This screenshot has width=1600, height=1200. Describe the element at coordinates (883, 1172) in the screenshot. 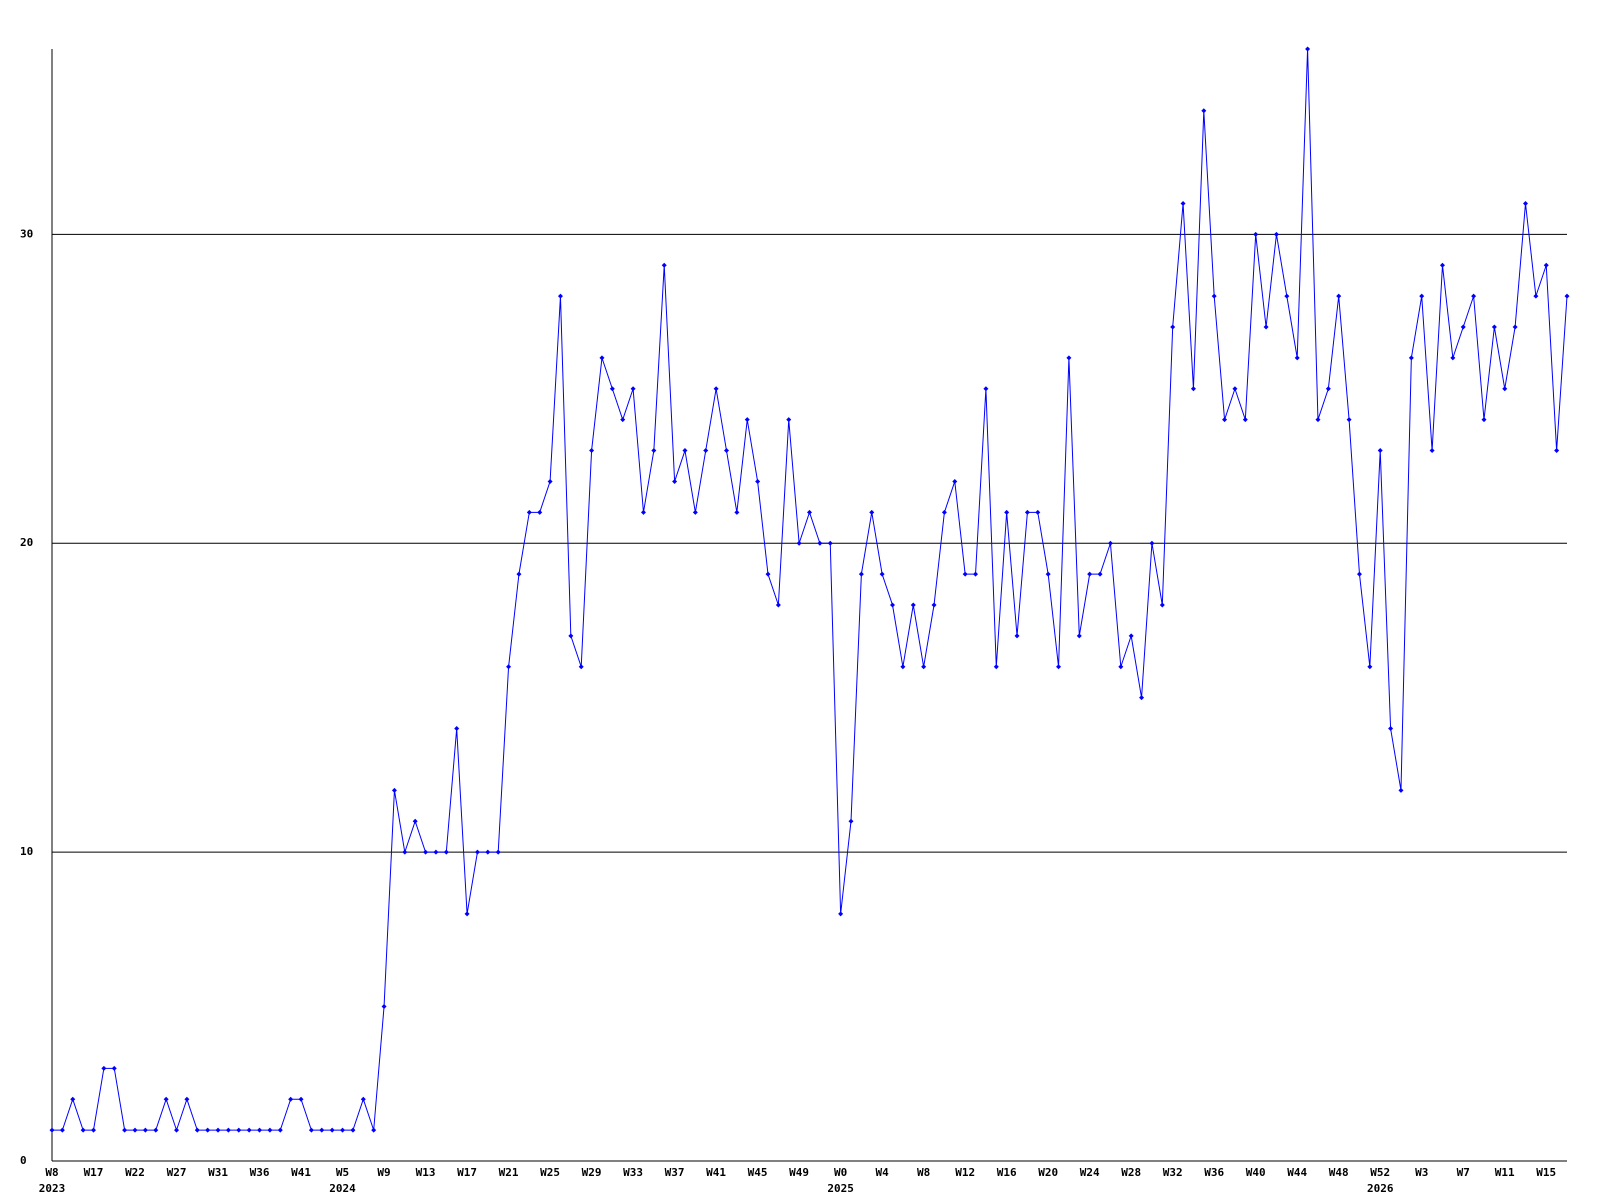

I see `x-tick-label: W4` at that location.